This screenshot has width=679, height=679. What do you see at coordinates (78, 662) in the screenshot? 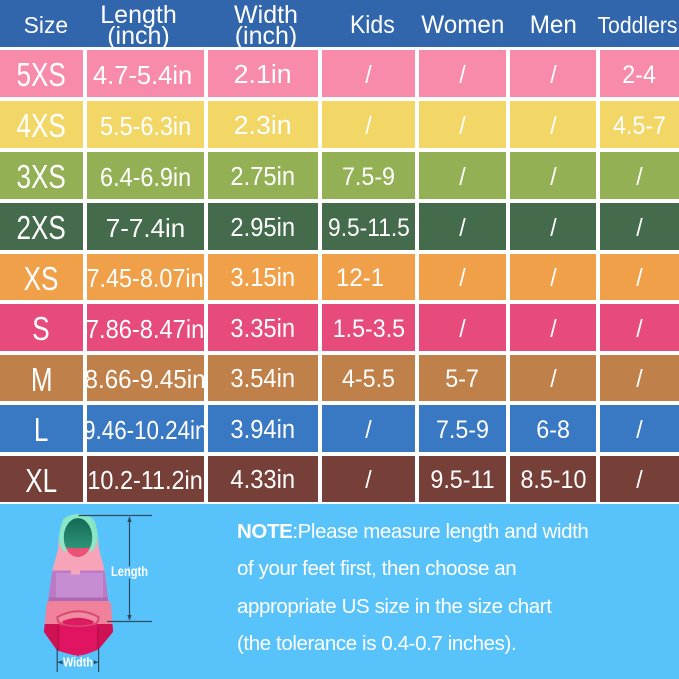
I see `svg-text: Width` at bounding box center [78, 662].